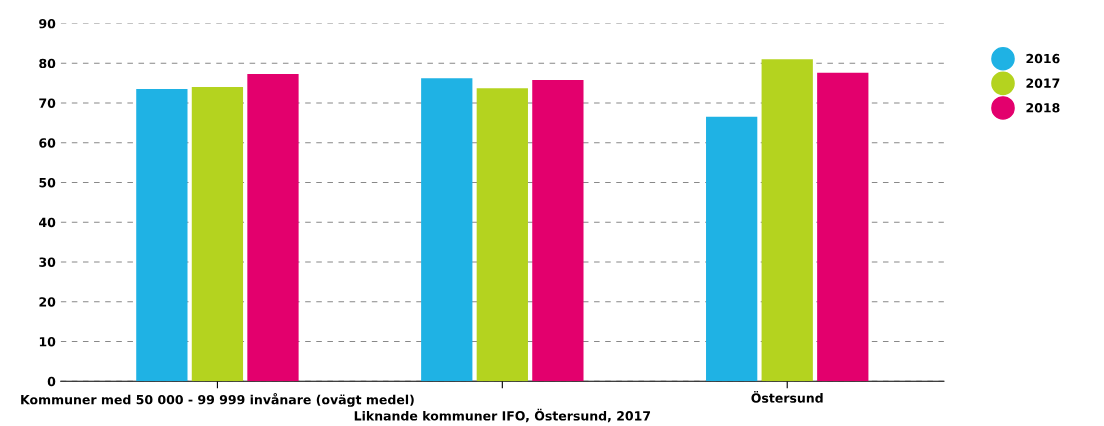 The height and width of the screenshot is (426, 1104). Describe the element at coordinates (1043, 83) in the screenshot. I see `legend-label: 2017` at that location.